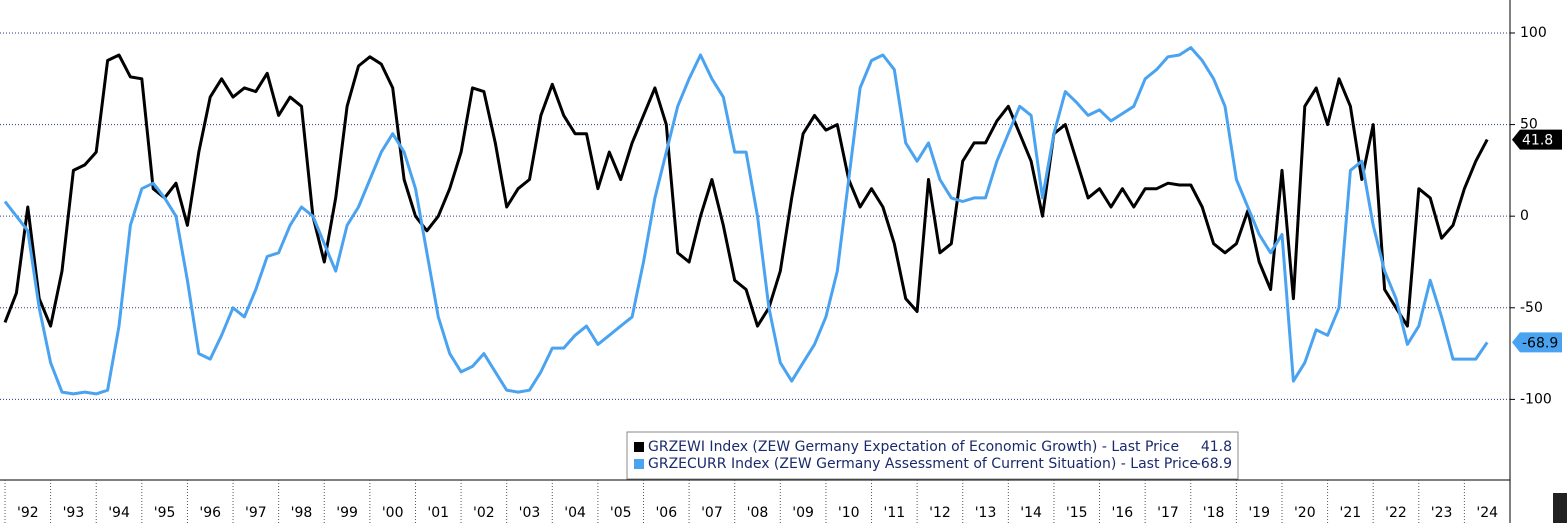 The image size is (1567, 523). Describe the element at coordinates (119, 513) in the screenshot. I see `x-tick-label: '94` at that location.